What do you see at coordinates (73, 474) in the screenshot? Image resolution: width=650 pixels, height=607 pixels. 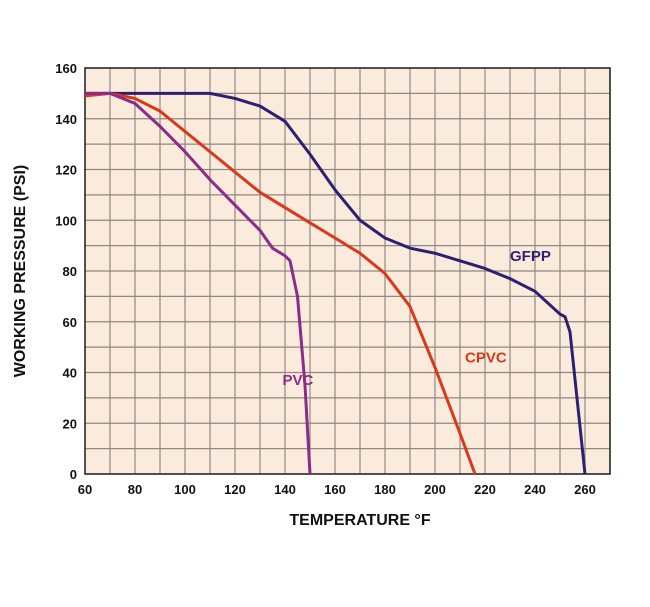 I see `y-tick-label: 0` at bounding box center [73, 474].